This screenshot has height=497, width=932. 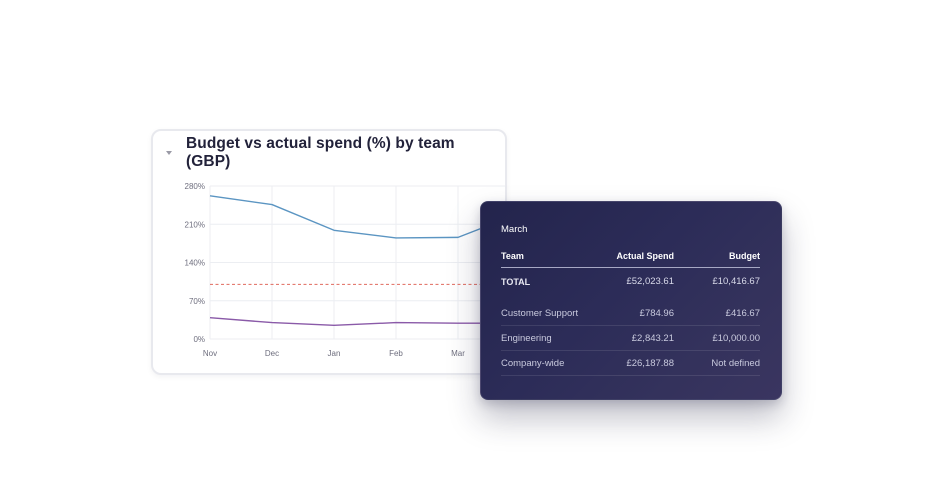 I want to click on header-actual-spend: Actual Spend, so click(x=645, y=256).